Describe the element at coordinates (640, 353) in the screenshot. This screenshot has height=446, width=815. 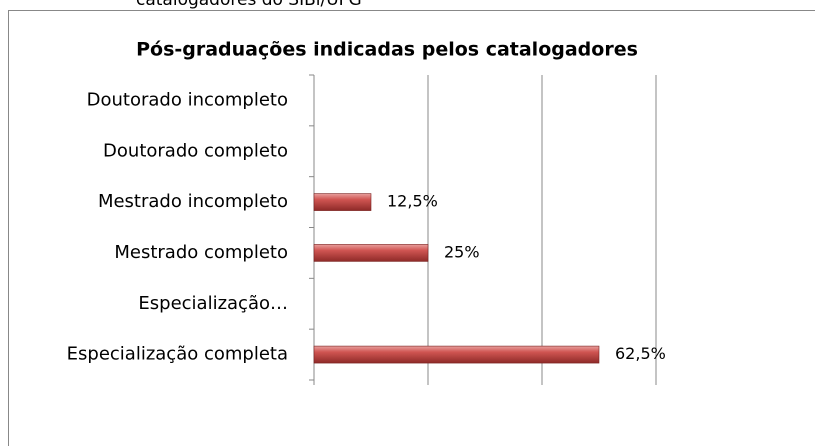
I see `data-label: 62,5%` at that location.